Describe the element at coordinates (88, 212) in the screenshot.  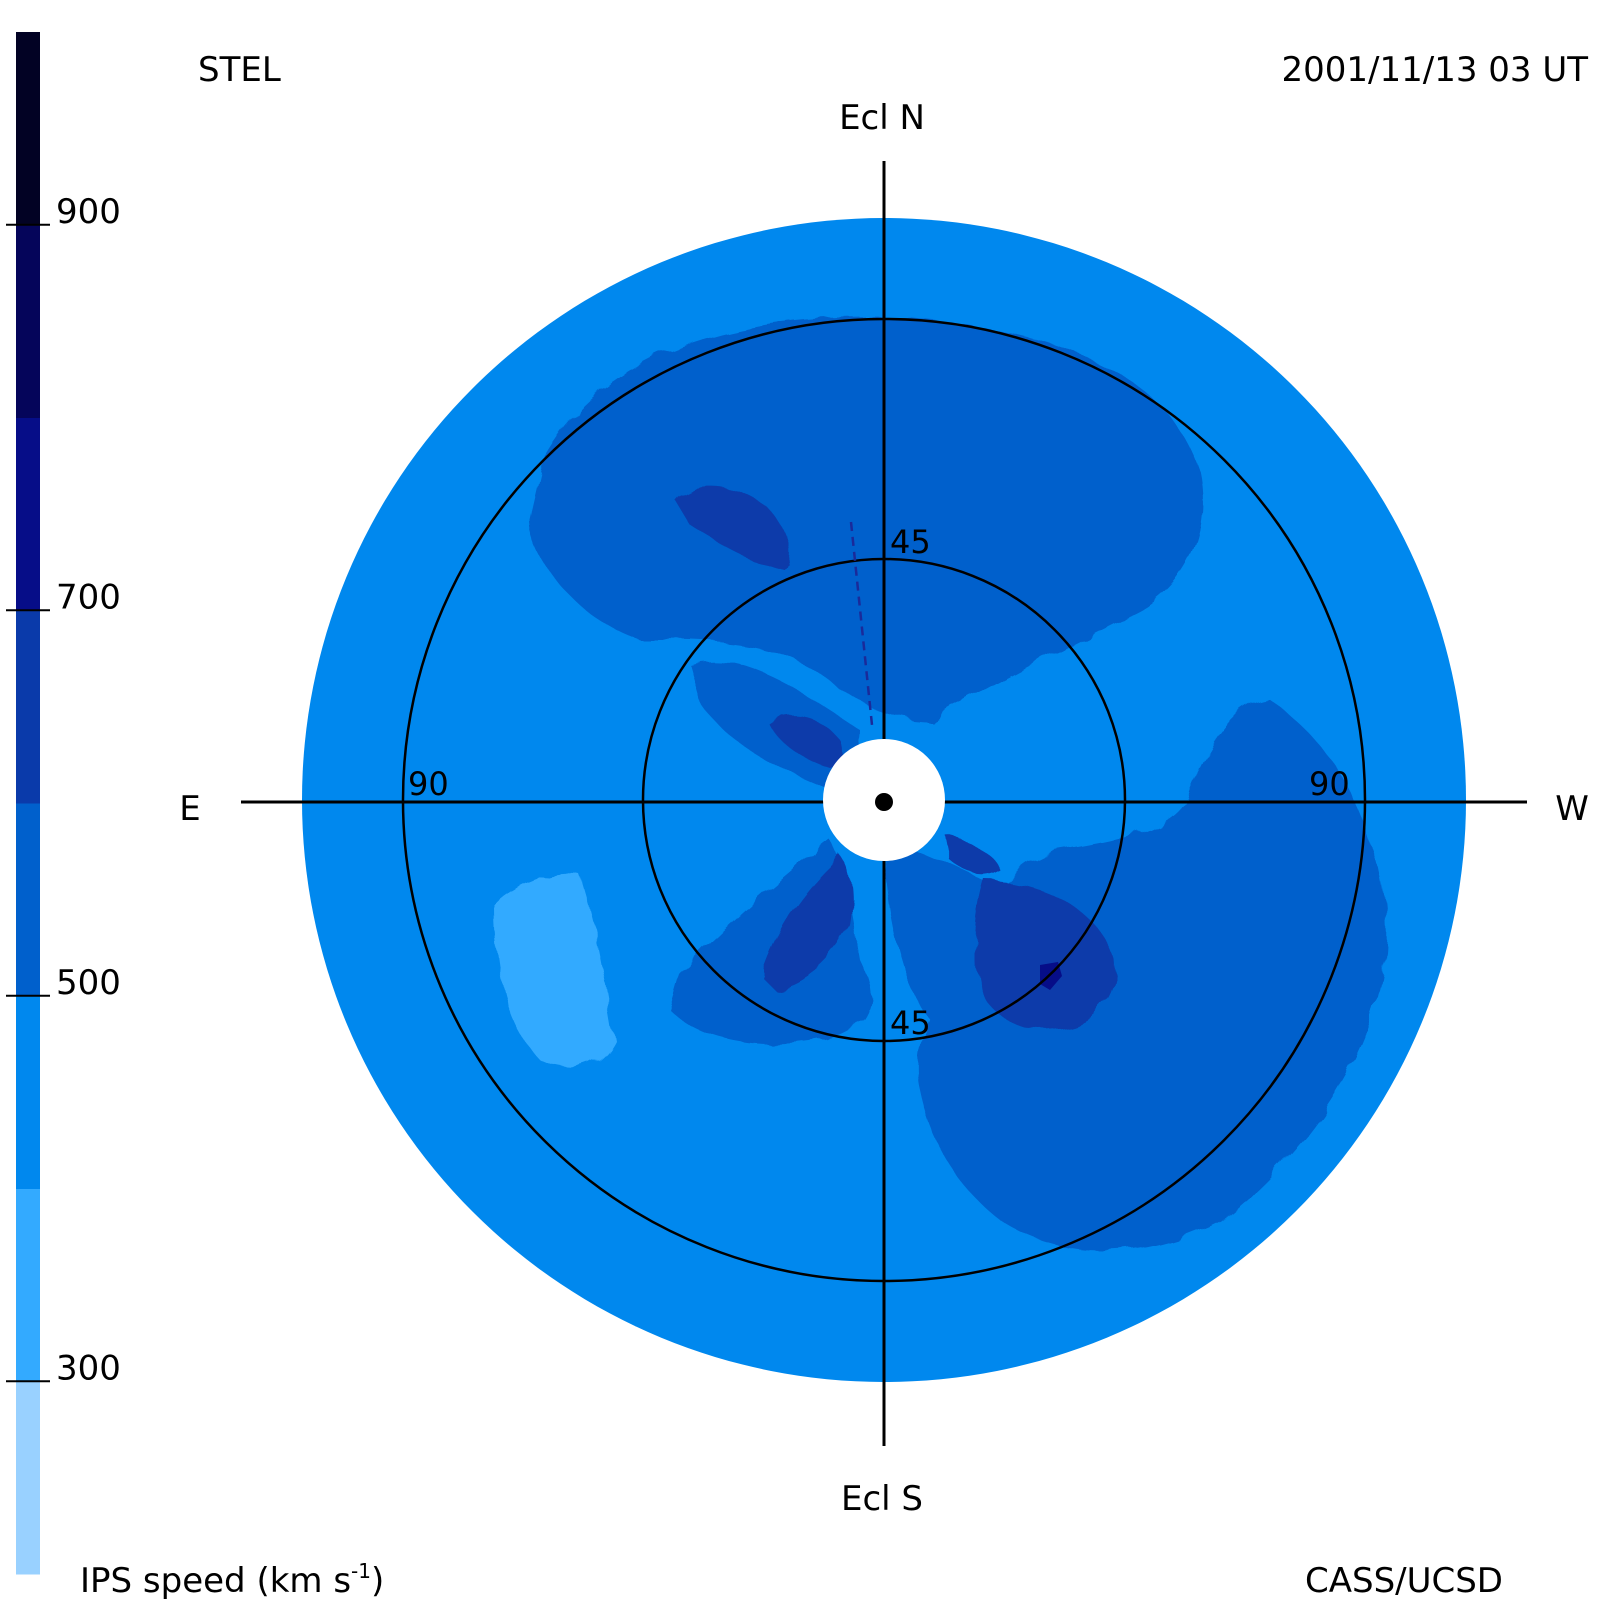
I see `colorbar-tick-label-3: 900` at that location.